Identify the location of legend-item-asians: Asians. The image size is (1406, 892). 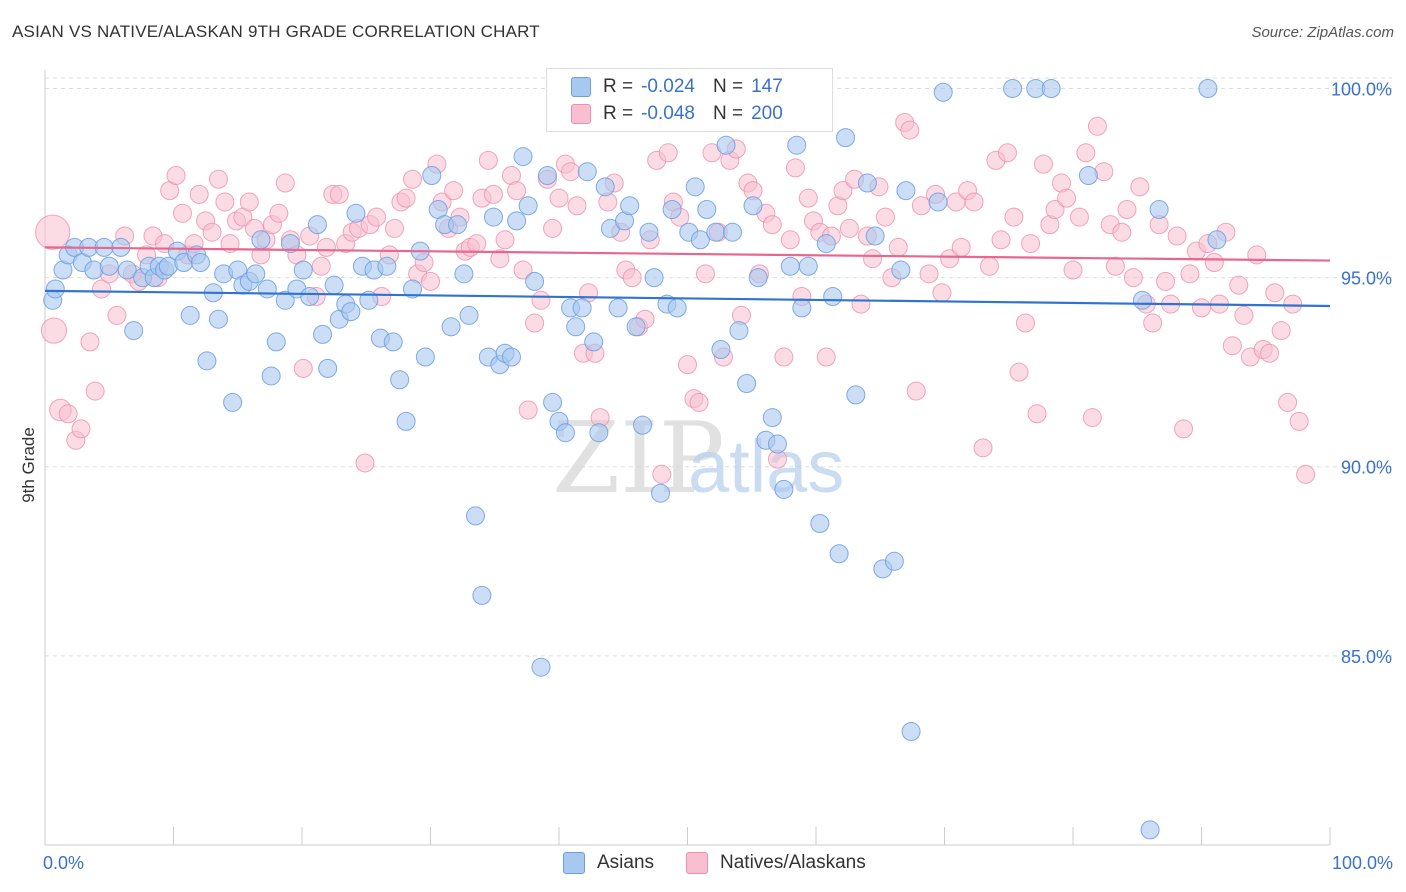
(608, 863).